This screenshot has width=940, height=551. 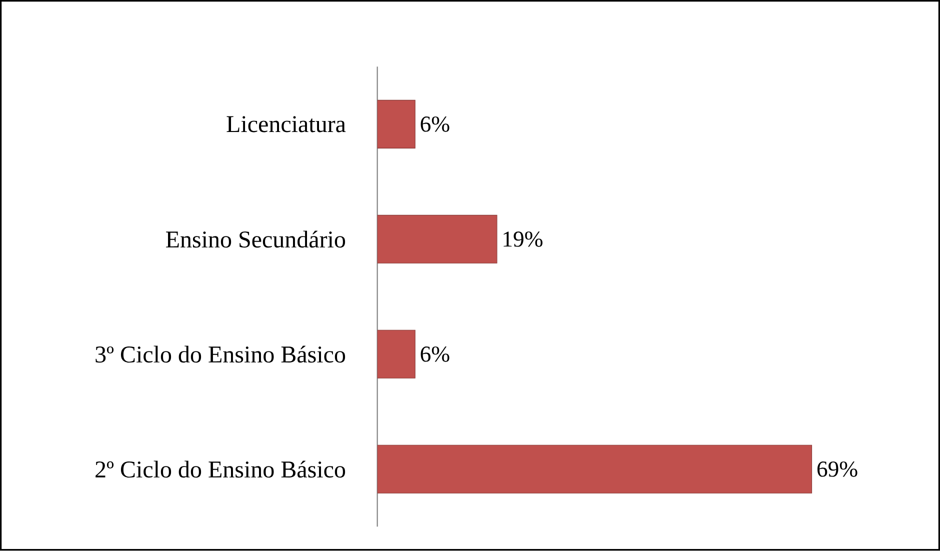 I want to click on y-tick-label: 3º Ciclo do Ensino Básico, so click(x=221, y=354).